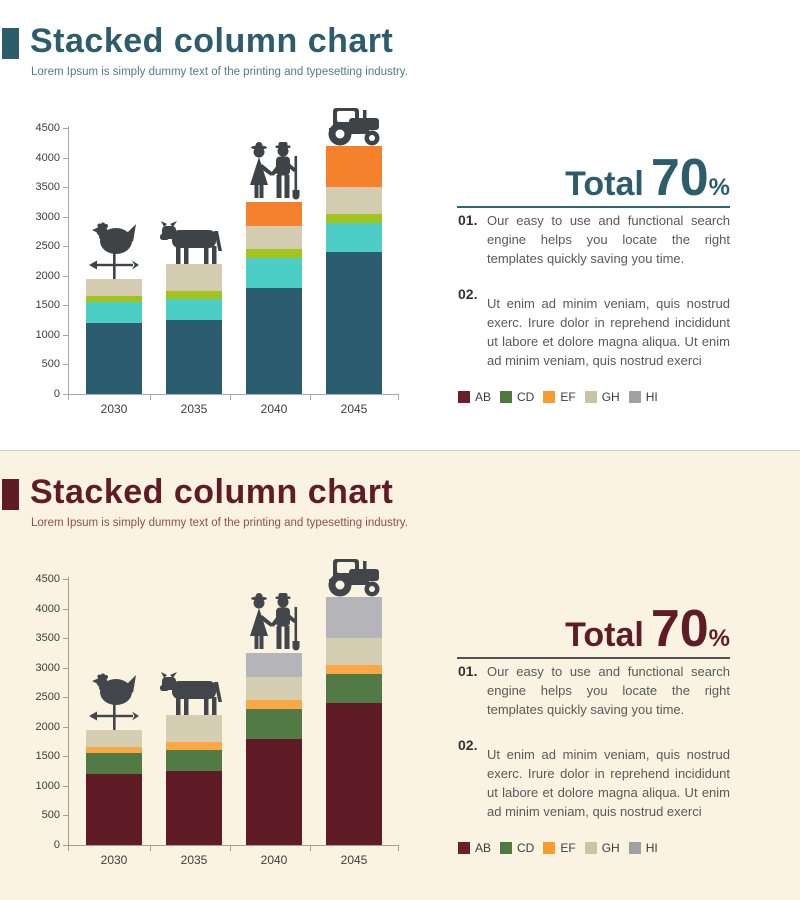  What do you see at coordinates (719, 187) in the screenshot?
I see `percent-sign: %` at bounding box center [719, 187].